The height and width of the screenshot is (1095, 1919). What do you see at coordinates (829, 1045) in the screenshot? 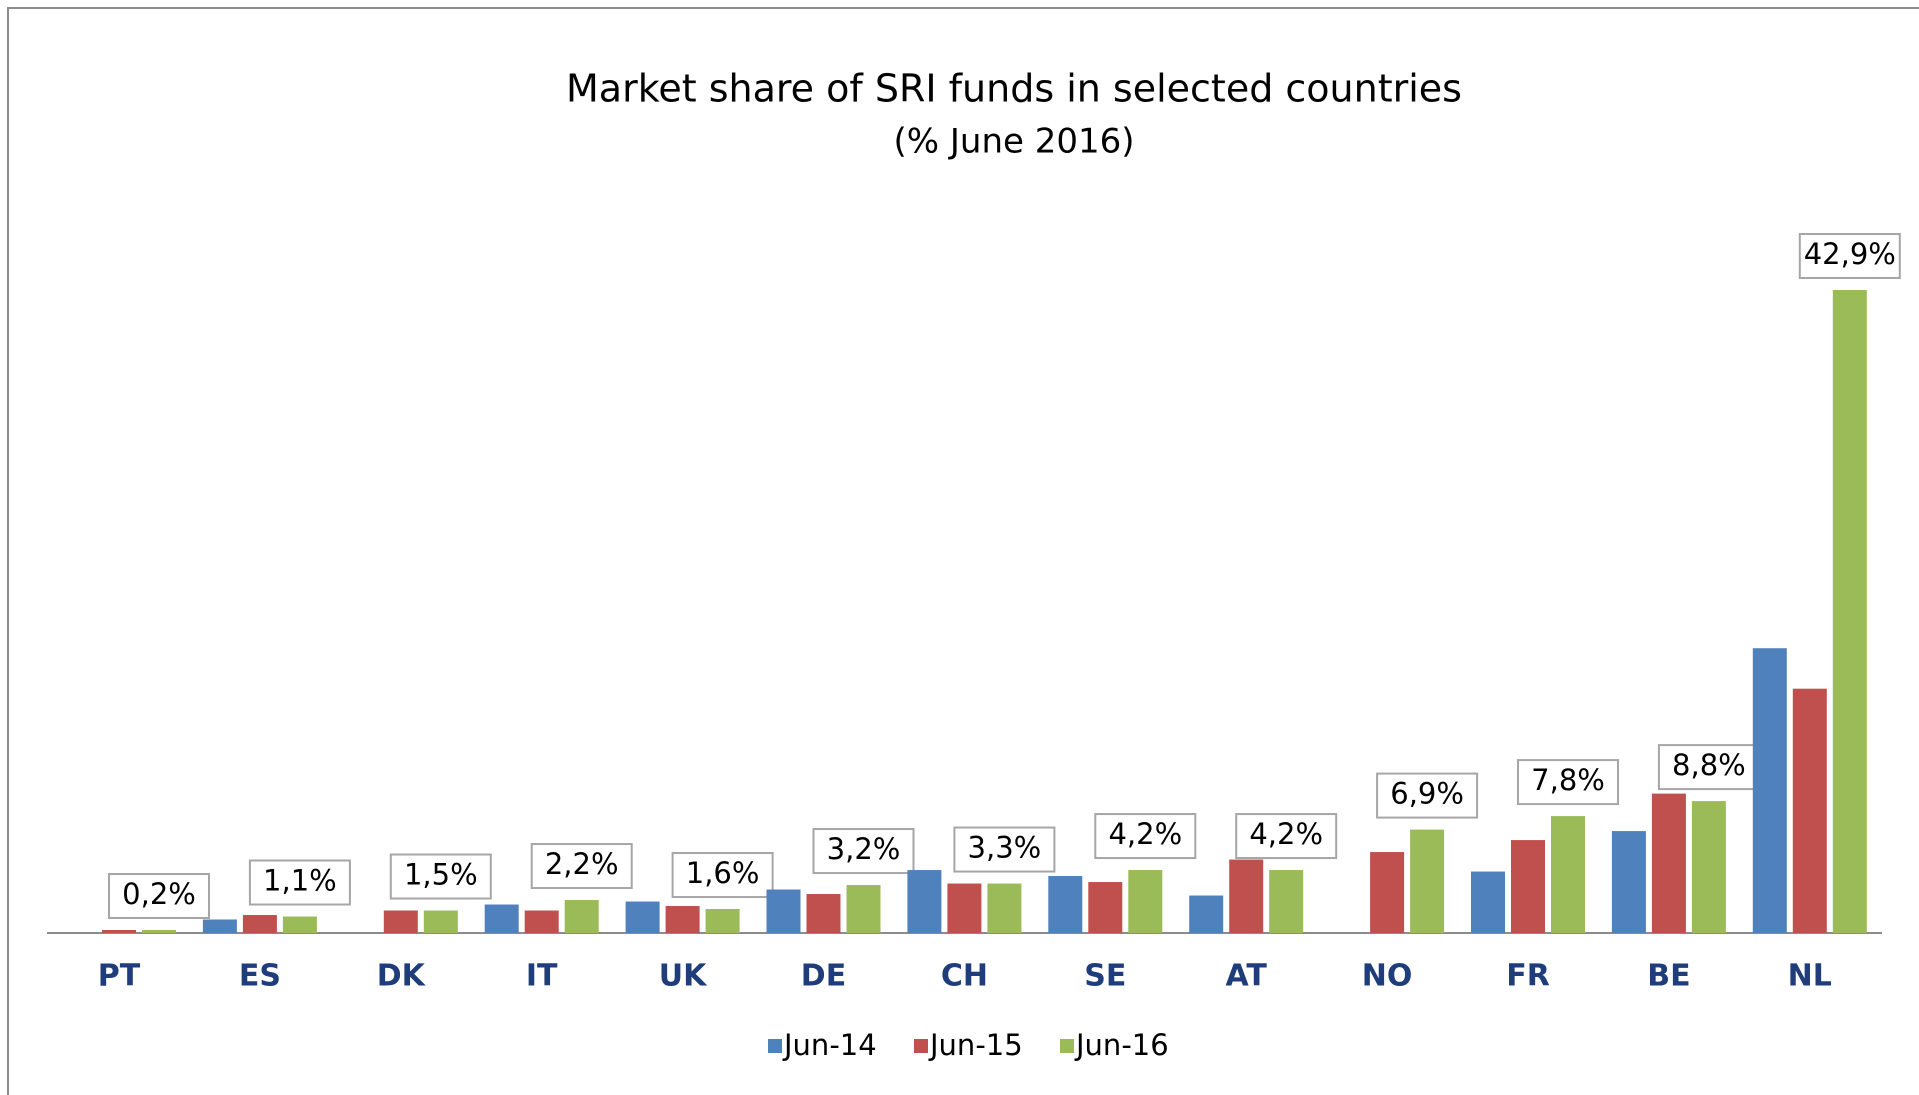
I see `legend-label: Jun-14` at bounding box center [829, 1045].